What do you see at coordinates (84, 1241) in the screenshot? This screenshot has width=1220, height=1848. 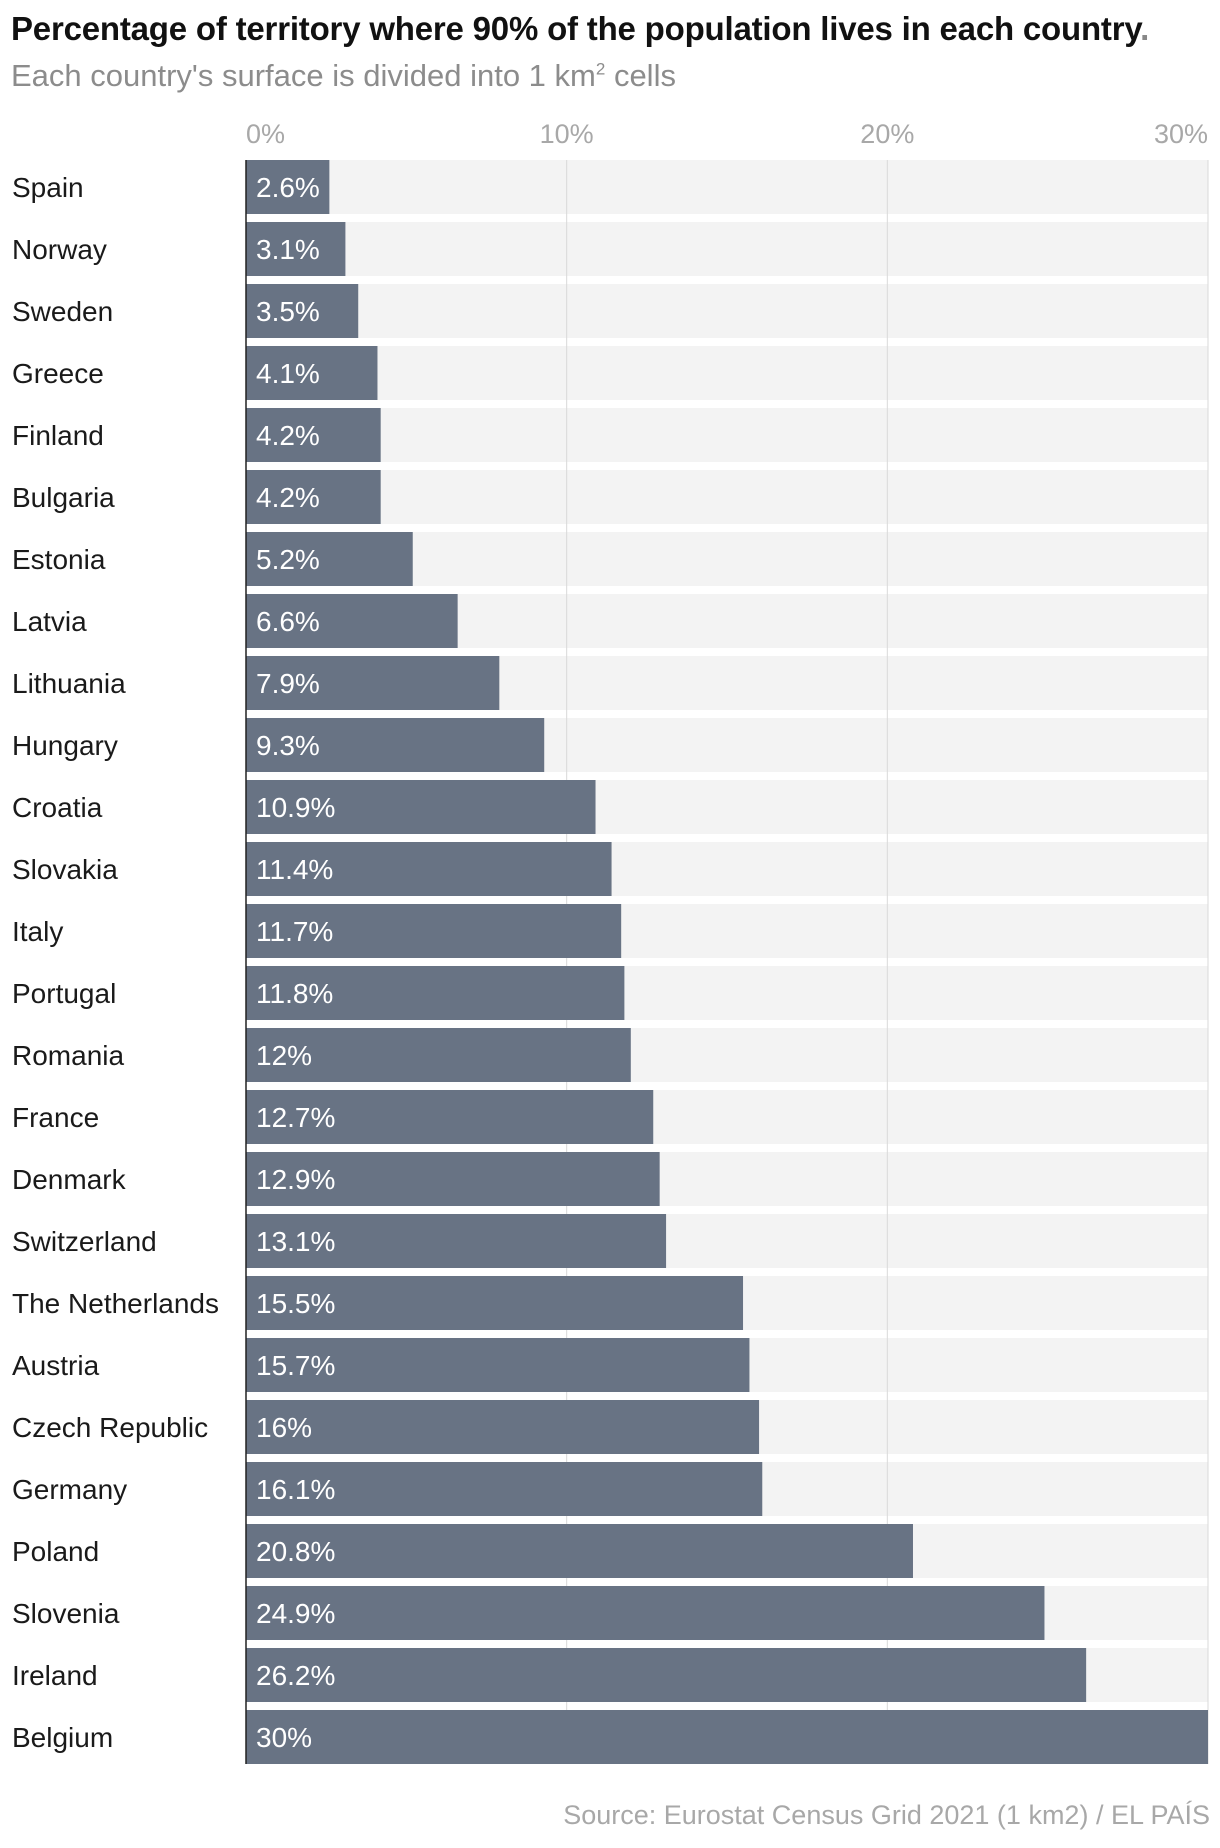 I see `category-label: Switzerland` at bounding box center [84, 1241].